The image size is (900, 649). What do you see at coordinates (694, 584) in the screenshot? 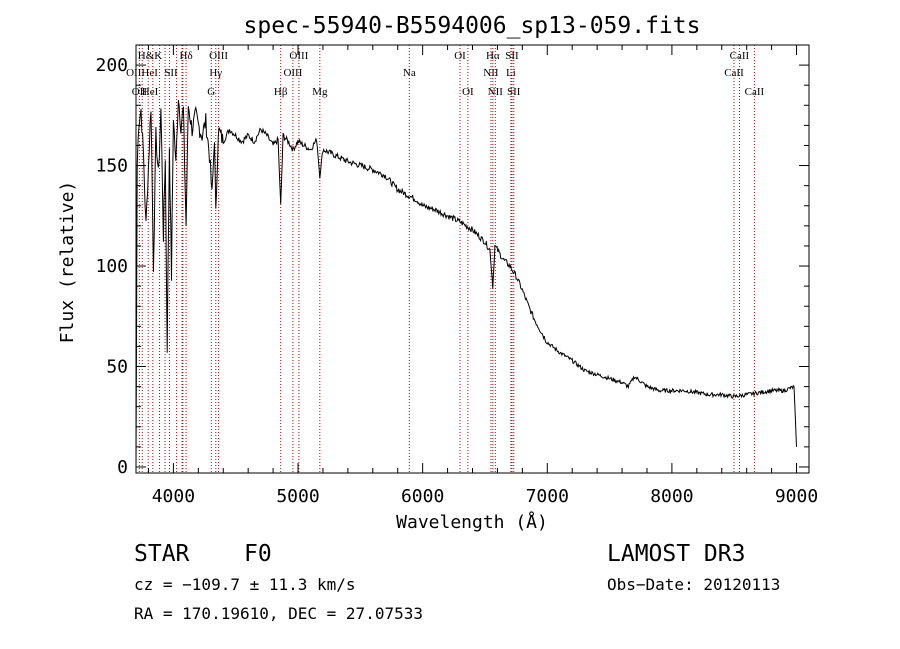
I see `observation-date: Obs−Date: 20120113` at bounding box center [694, 584].